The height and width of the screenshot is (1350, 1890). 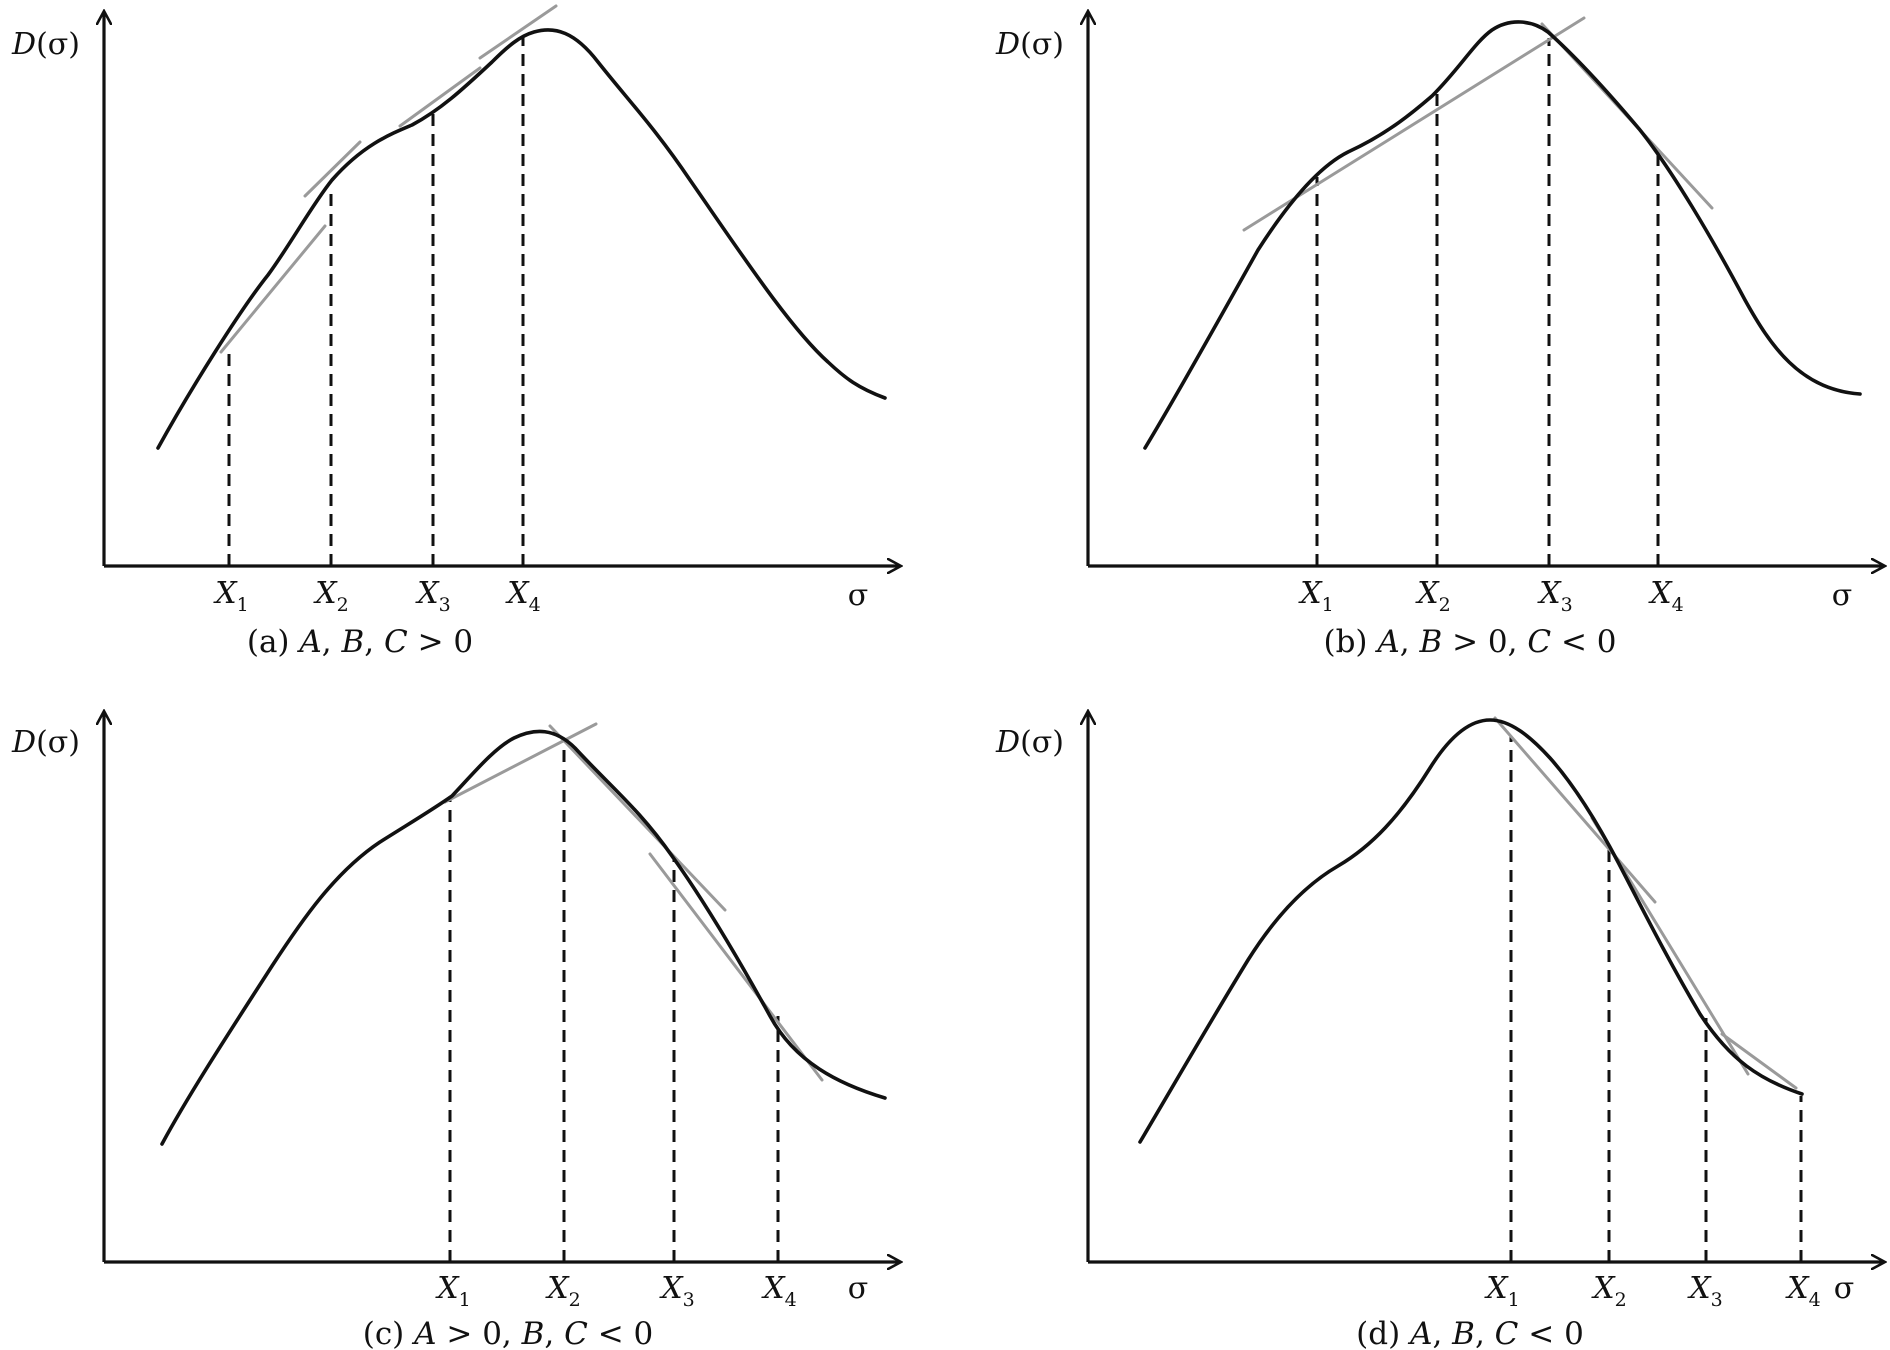 I want to click on caption-d: (d) A, B, C < 0, so click(x=1470, y=1333).